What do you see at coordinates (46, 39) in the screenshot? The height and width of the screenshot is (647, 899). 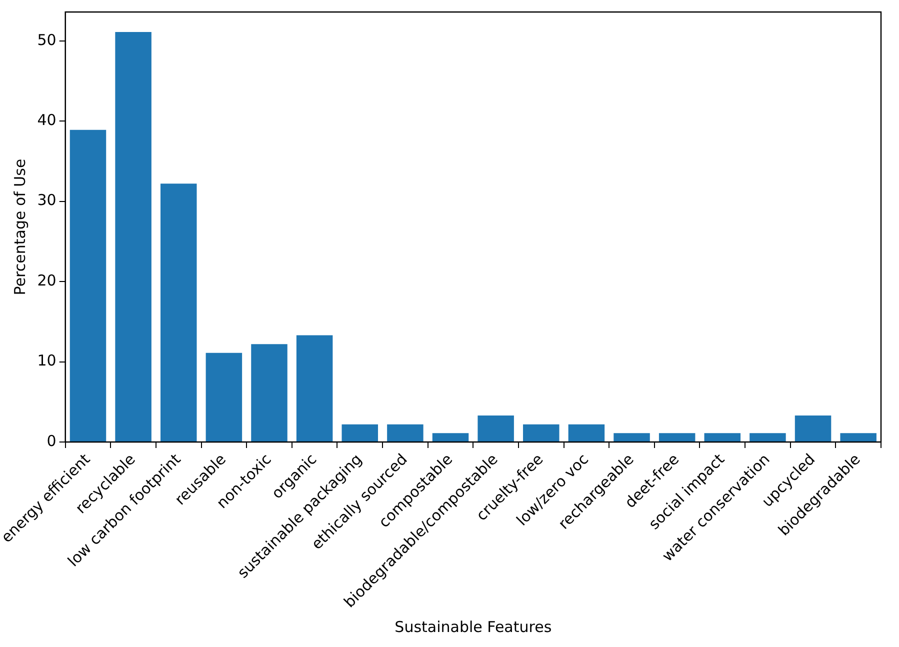 I see `y-tick-label: 50` at bounding box center [46, 39].